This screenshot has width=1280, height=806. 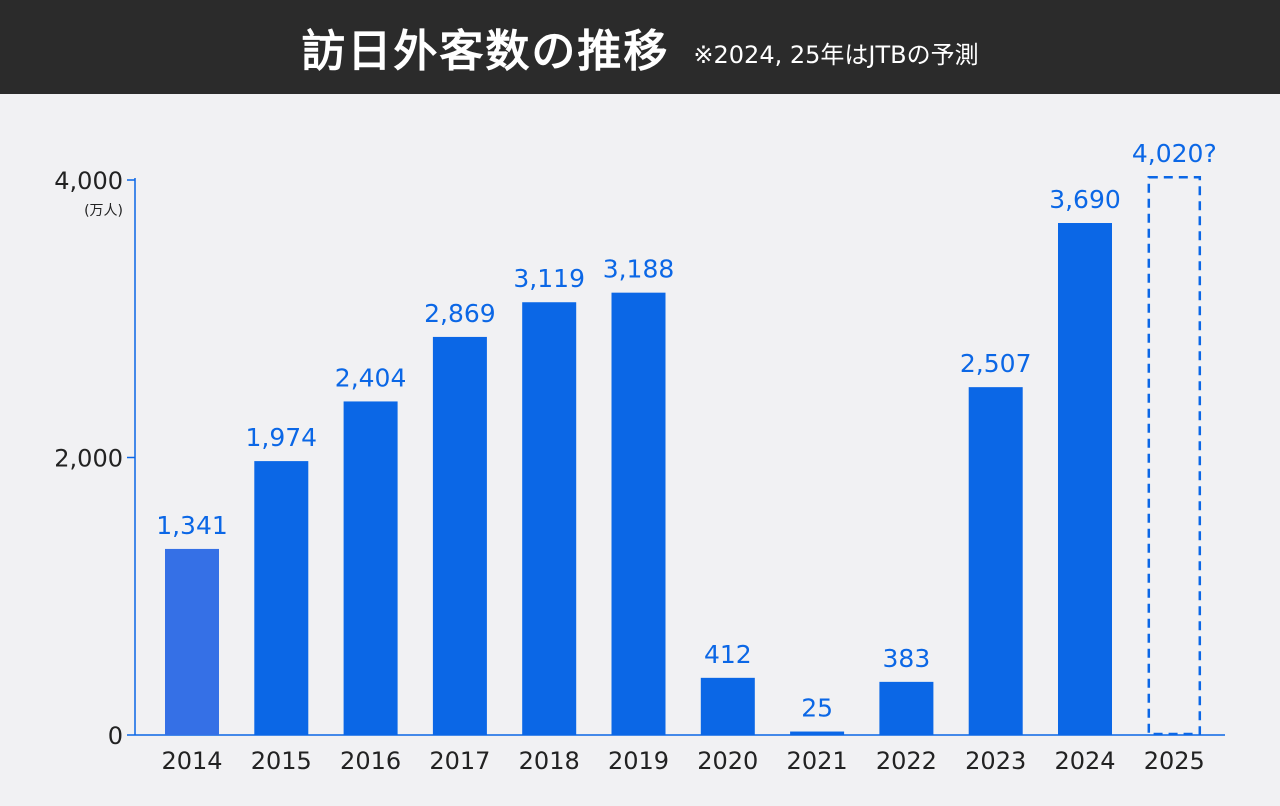 What do you see at coordinates (639, 269) in the screenshot?
I see `bar-value-label: 3,188` at bounding box center [639, 269].